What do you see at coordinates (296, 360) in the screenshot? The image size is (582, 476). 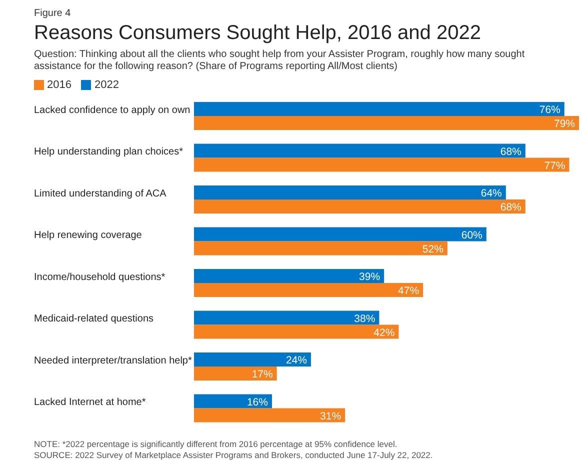 I see `data-label: 24%` at bounding box center [296, 360].